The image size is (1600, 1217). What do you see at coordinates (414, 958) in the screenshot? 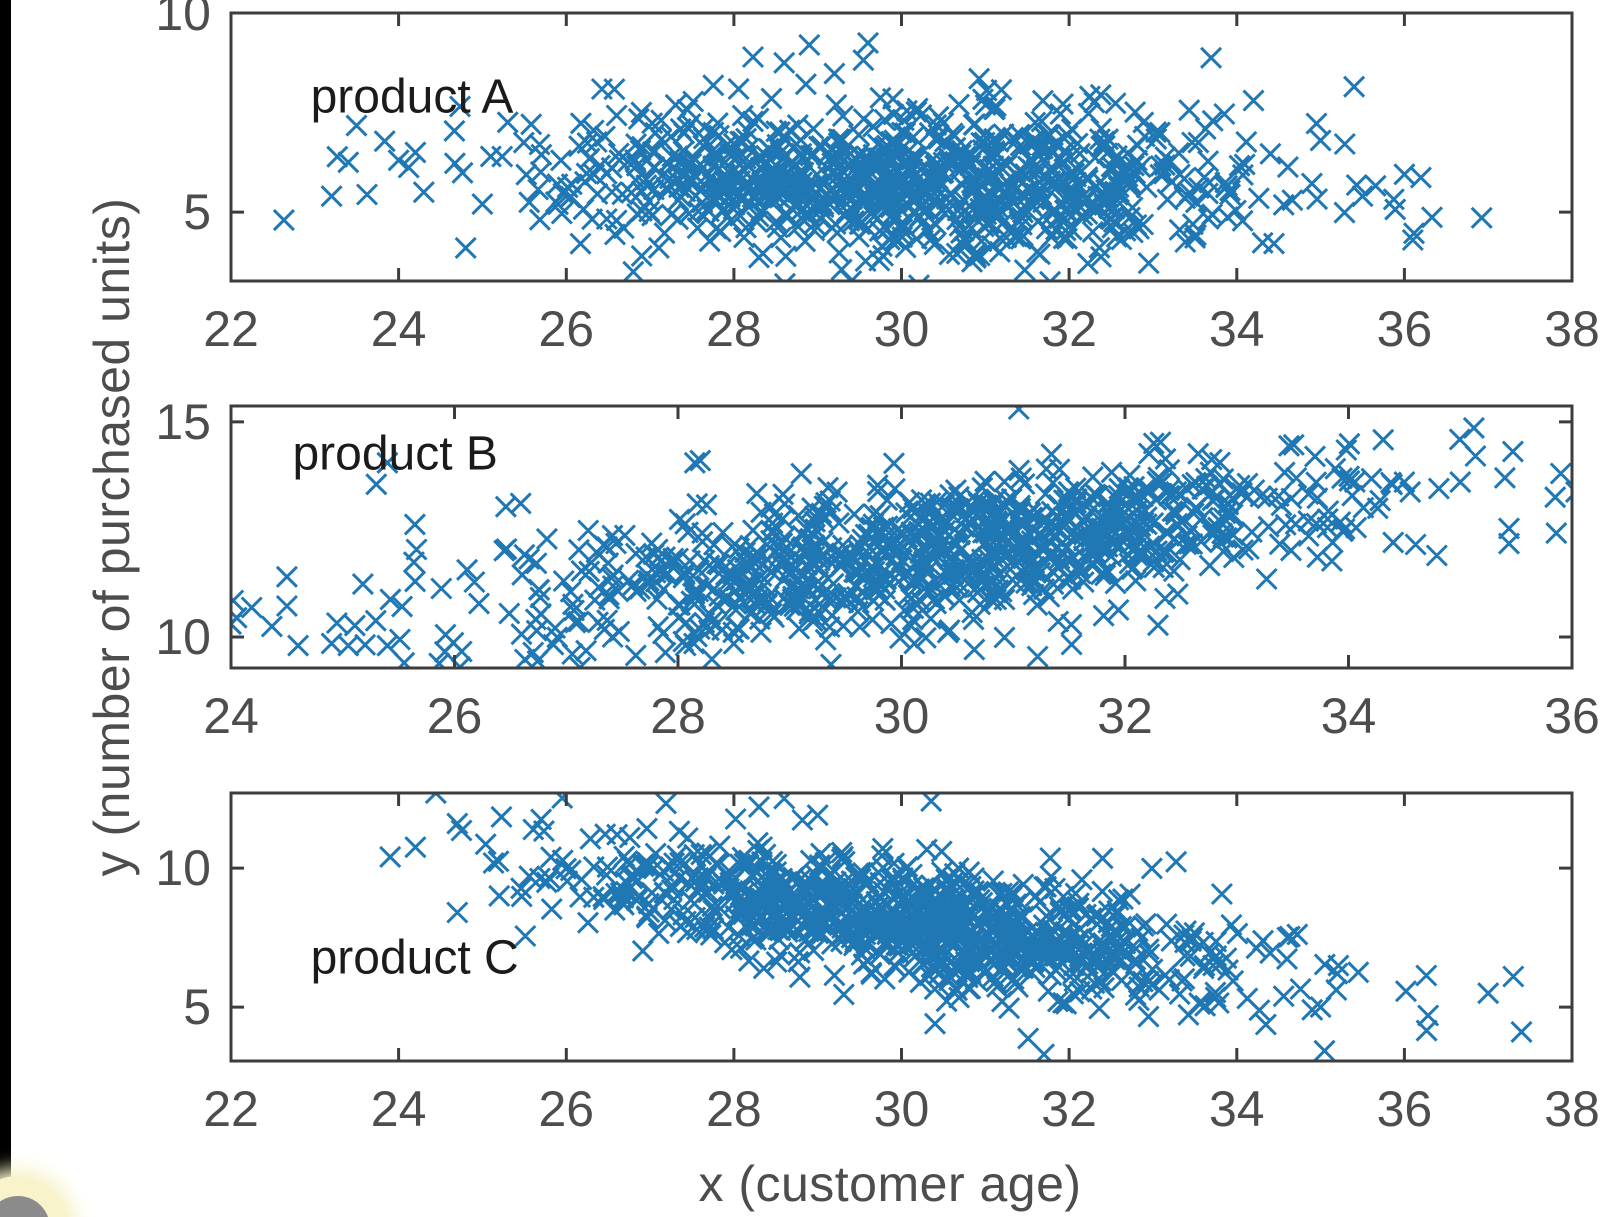
I see `subplot-c-annotation: product C` at bounding box center [414, 958].